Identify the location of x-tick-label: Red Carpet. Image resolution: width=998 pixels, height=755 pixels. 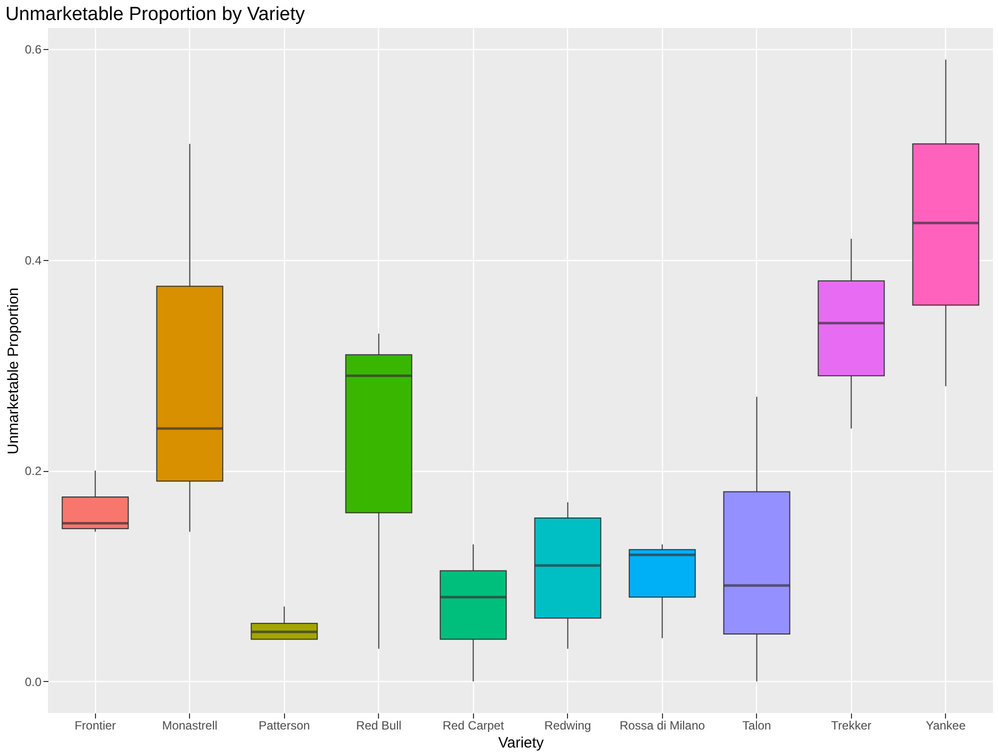
(473, 725).